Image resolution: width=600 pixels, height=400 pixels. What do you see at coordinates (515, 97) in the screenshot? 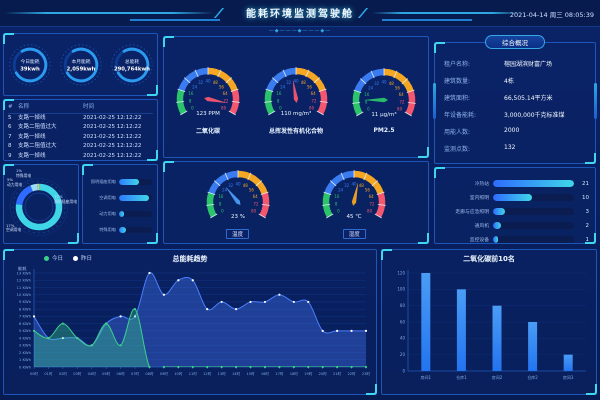
I see `overview-row-2: 建筑面积: 66,505.14平方米` at bounding box center [515, 97].